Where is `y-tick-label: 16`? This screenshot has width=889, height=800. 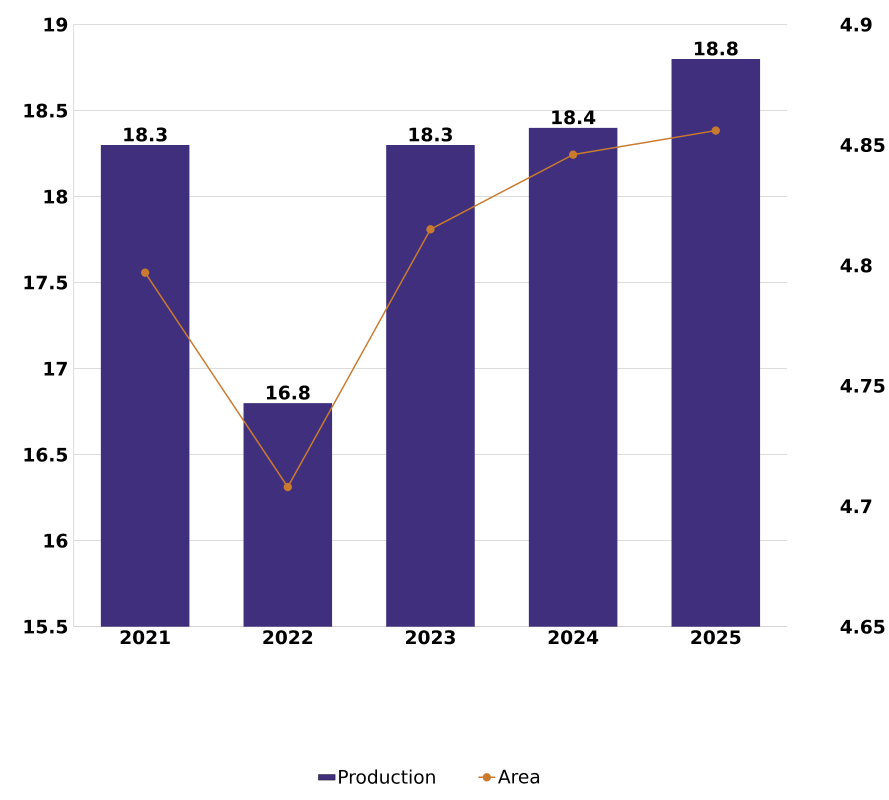 y-tick-label: 16 is located at coordinates (56, 541).